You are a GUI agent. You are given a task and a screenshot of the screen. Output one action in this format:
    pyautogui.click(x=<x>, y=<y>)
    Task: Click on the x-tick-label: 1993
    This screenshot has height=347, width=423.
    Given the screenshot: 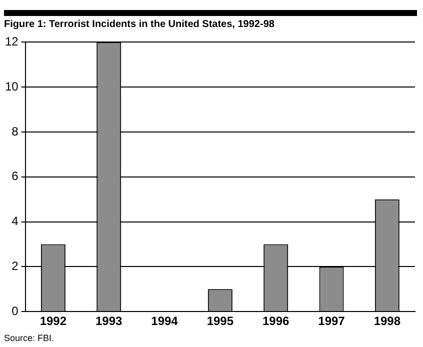 What is the action you would take?
    pyautogui.click(x=109, y=321)
    